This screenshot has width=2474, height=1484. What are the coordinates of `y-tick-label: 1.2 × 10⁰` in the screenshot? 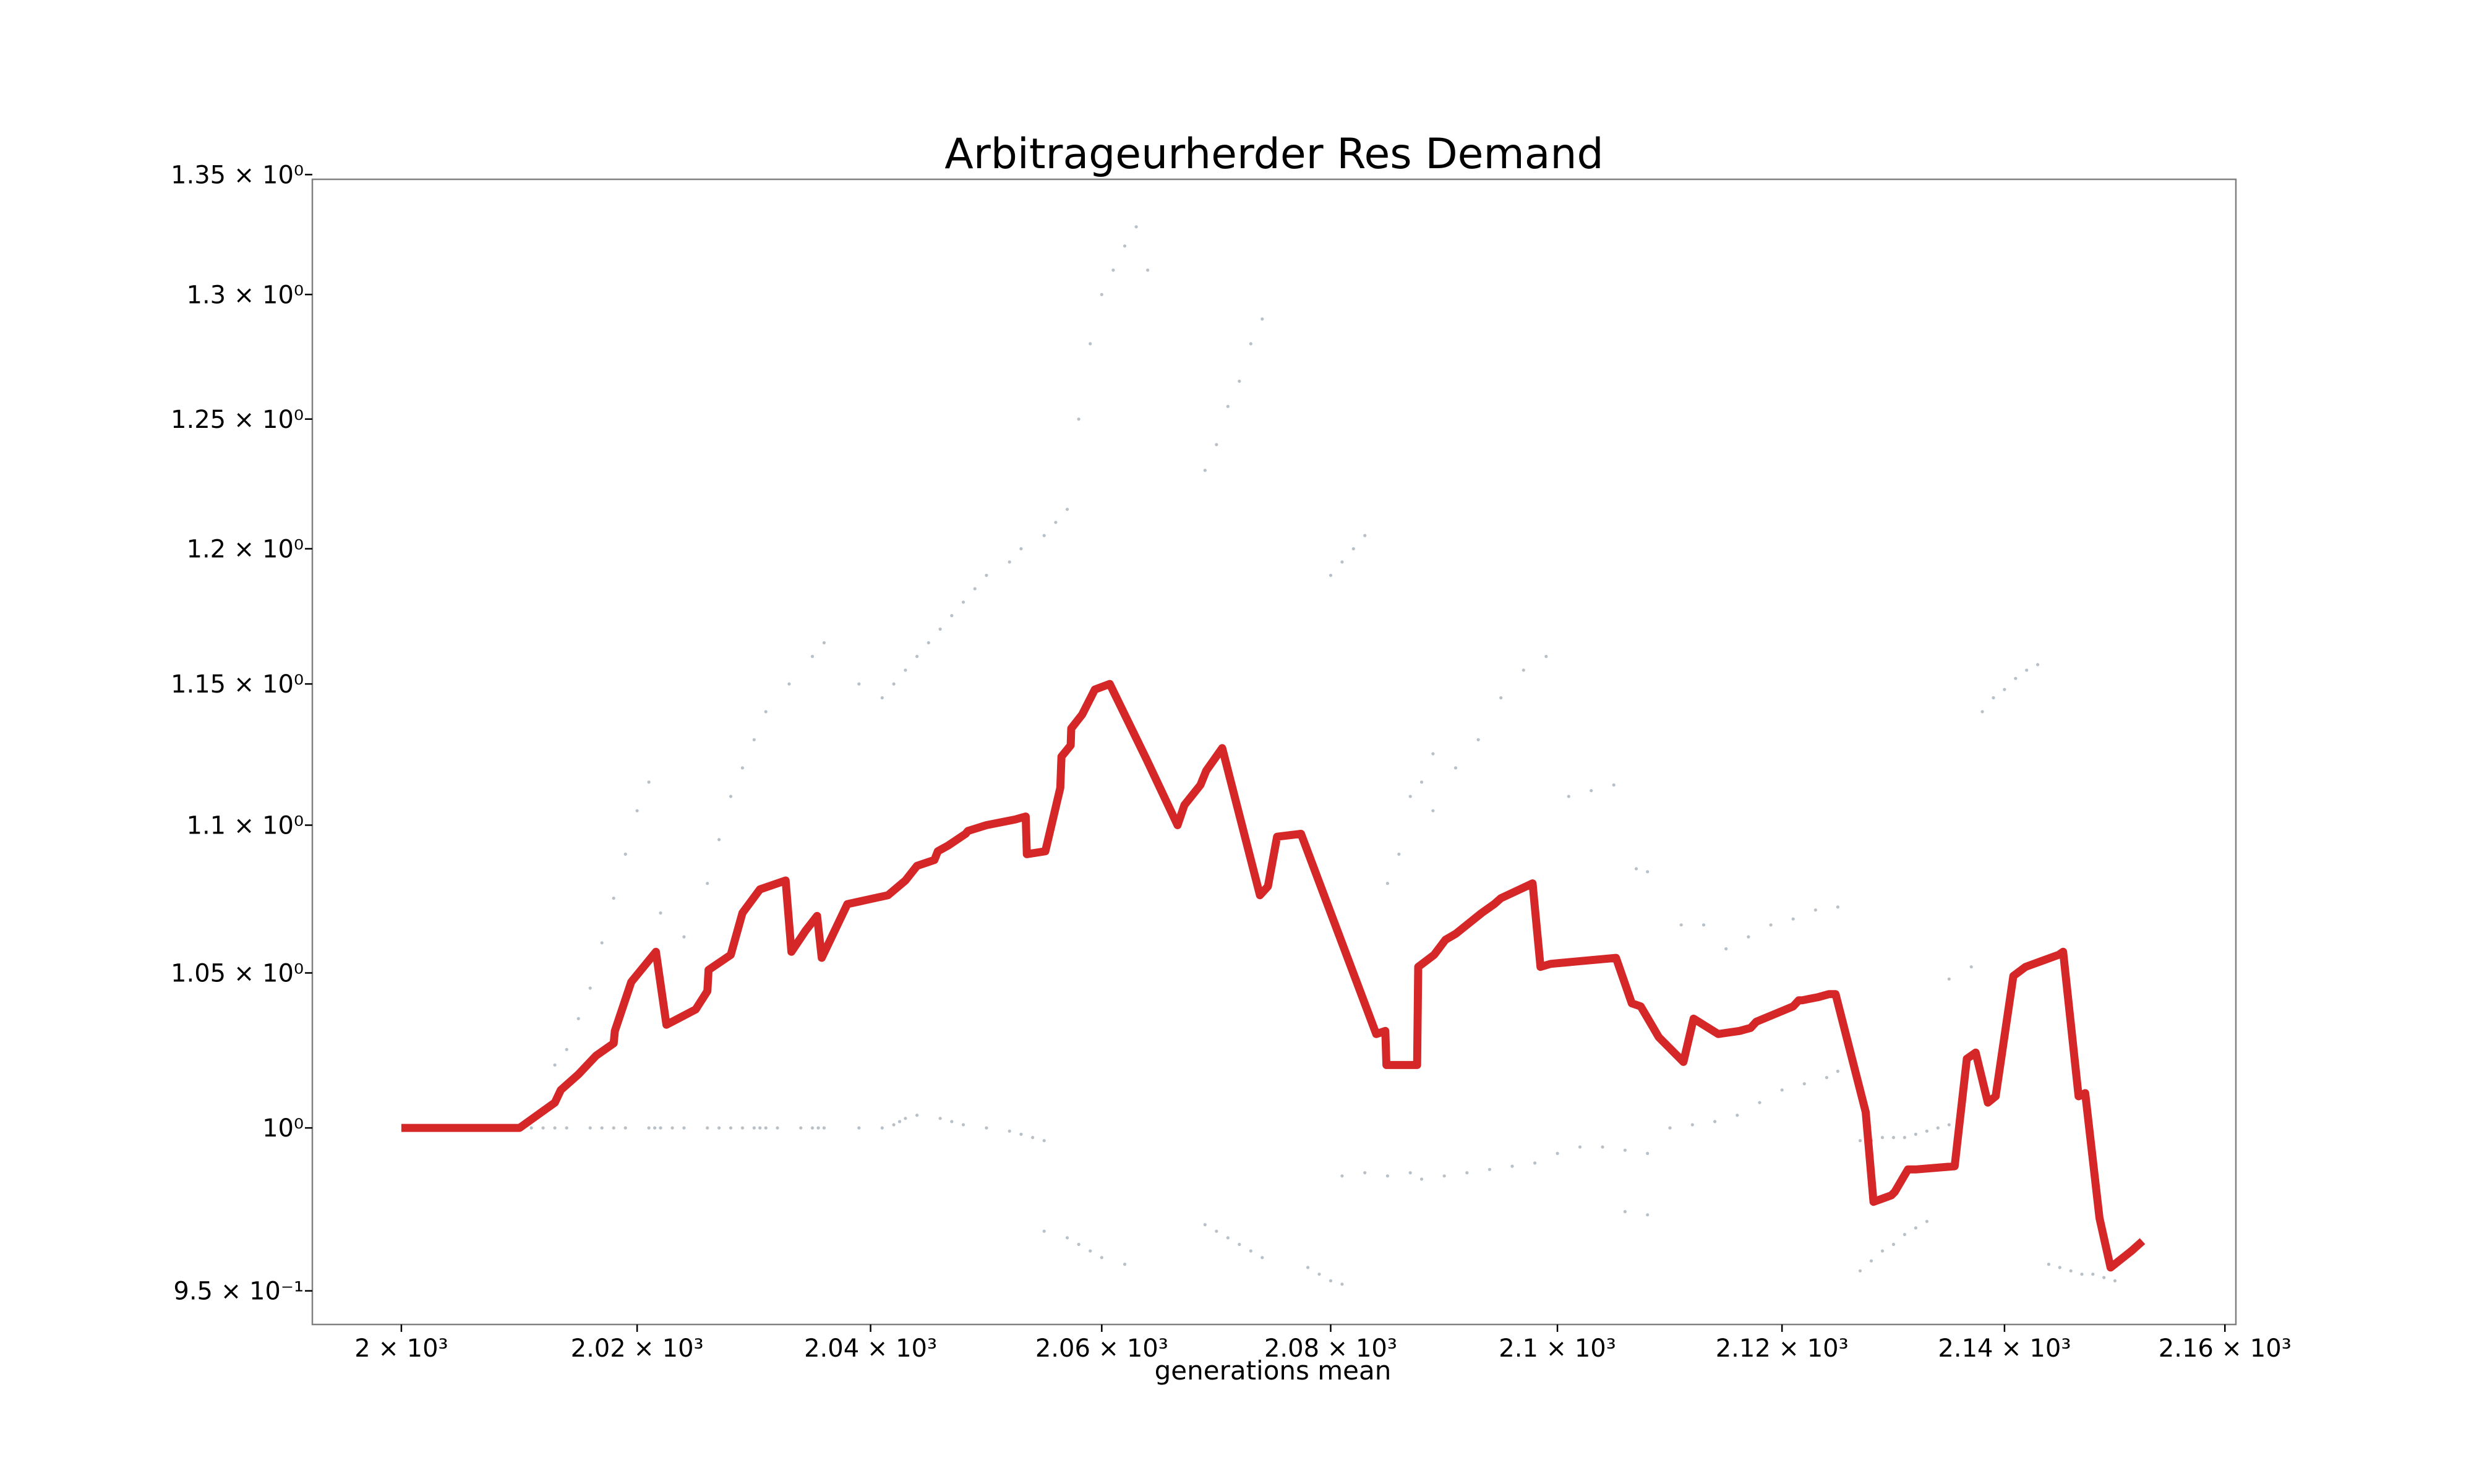 It's located at (245, 549).